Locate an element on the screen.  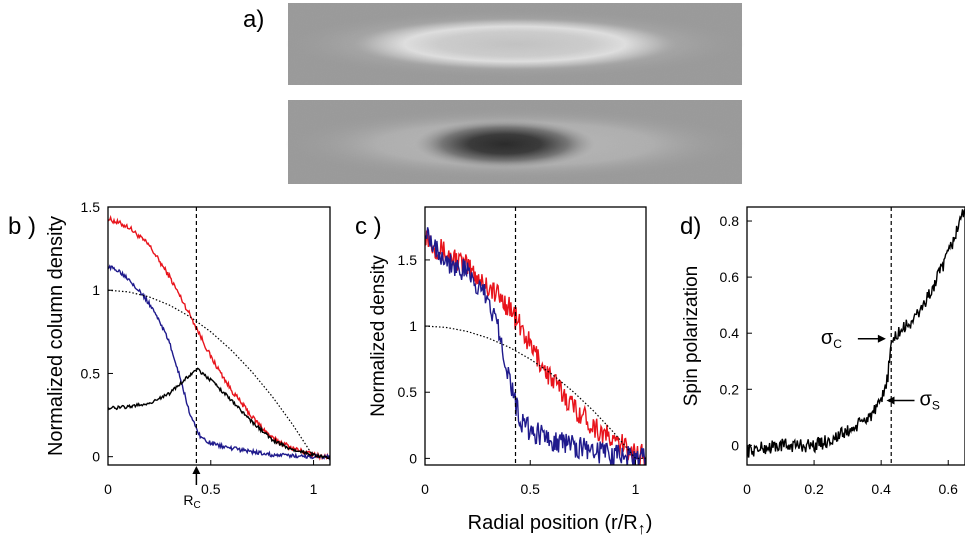
plot-frame-d is located at coordinates (855, 336).